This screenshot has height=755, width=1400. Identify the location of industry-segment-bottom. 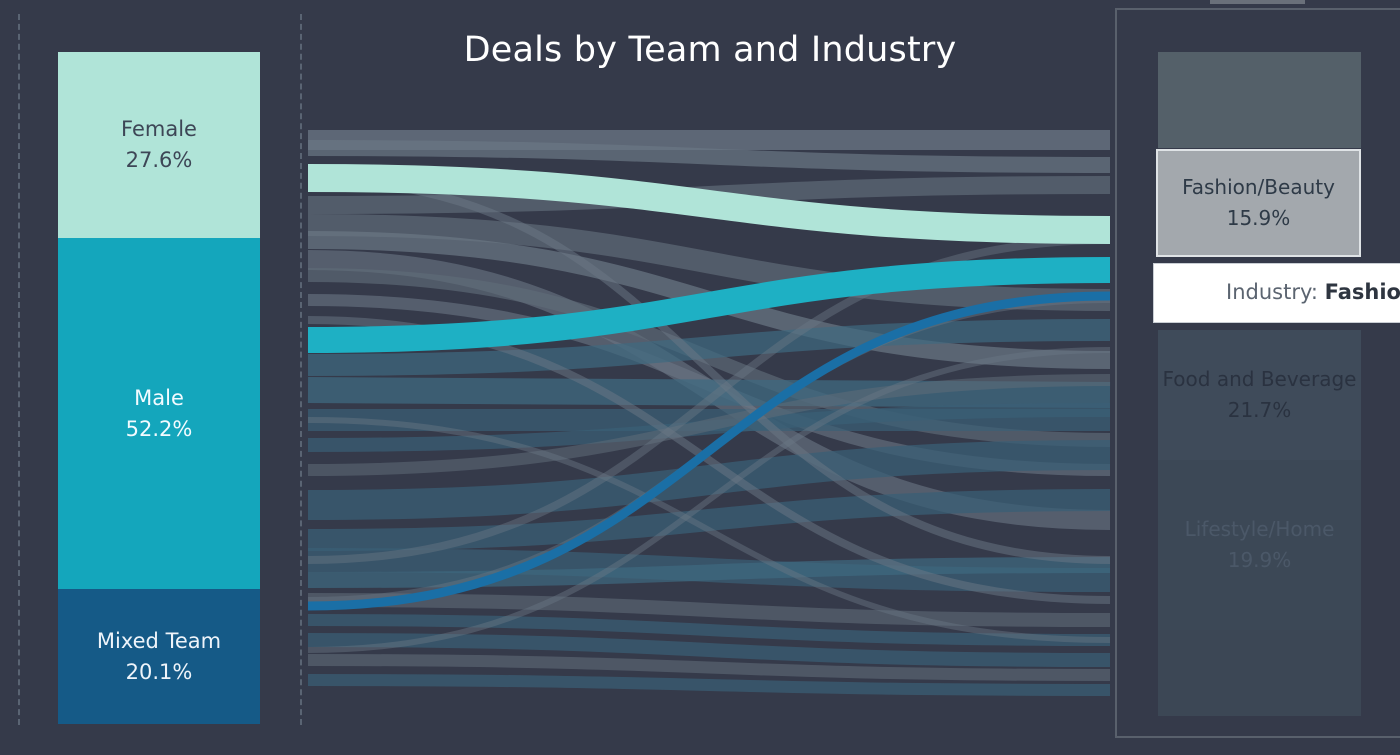
(1259, 673).